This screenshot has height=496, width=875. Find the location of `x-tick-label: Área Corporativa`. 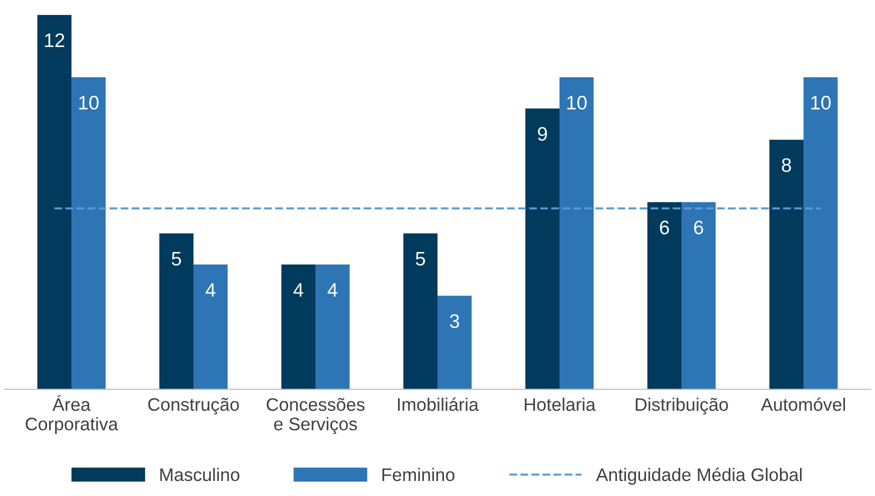

x-tick-label: Área Corporativa is located at coordinates (72, 414).